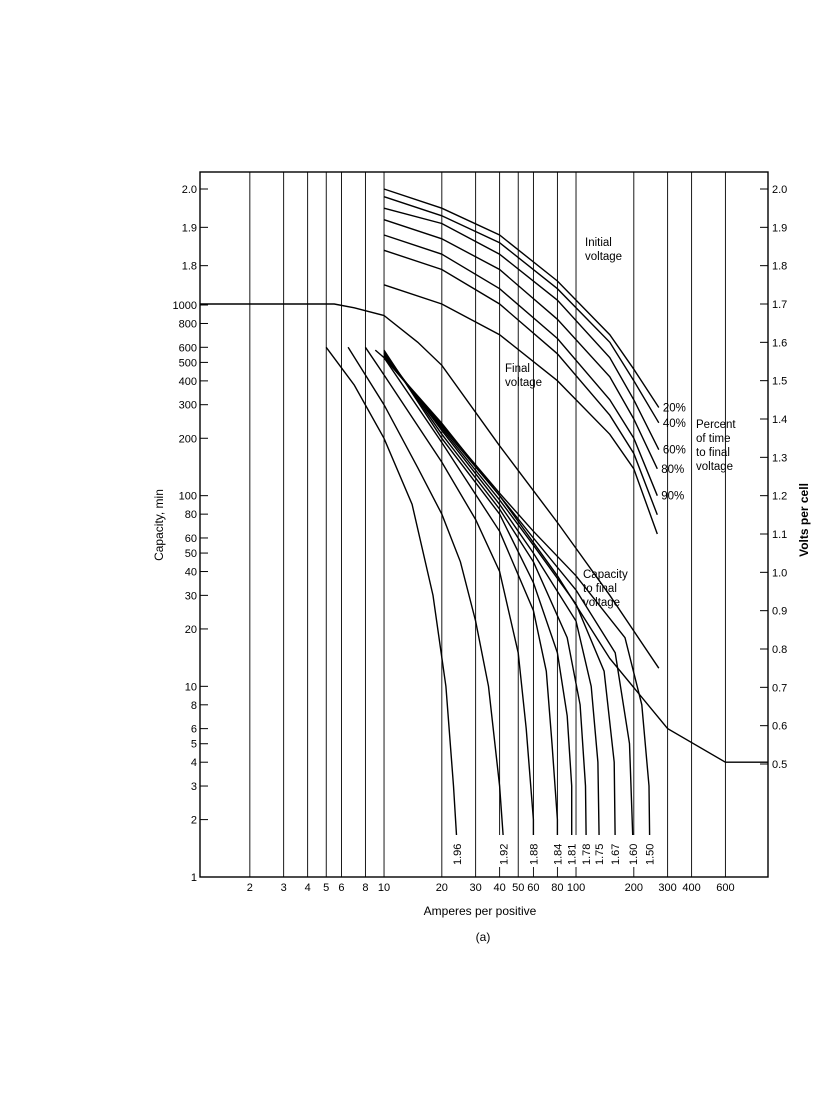  I want to click on discharge-label-1.60: 1.60, so click(634, 854).